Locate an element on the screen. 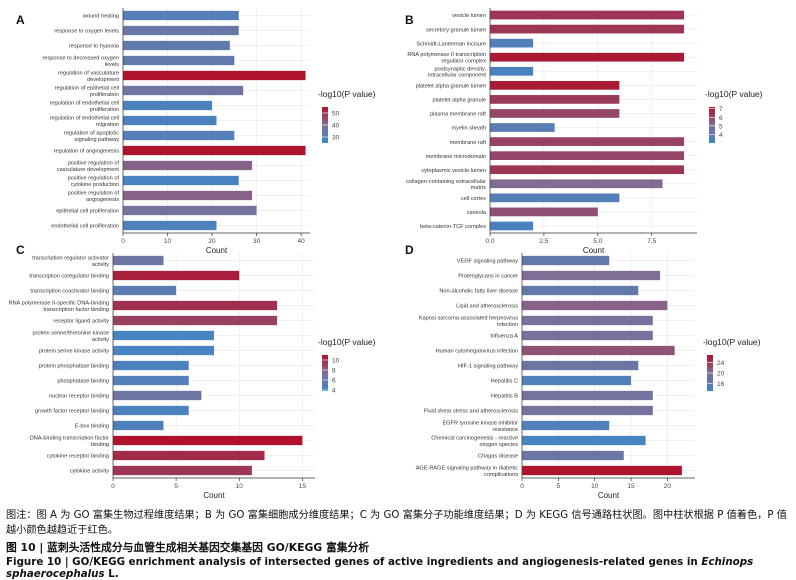 The height and width of the screenshot is (580, 796). panel-letter: B is located at coordinates (409, 20).